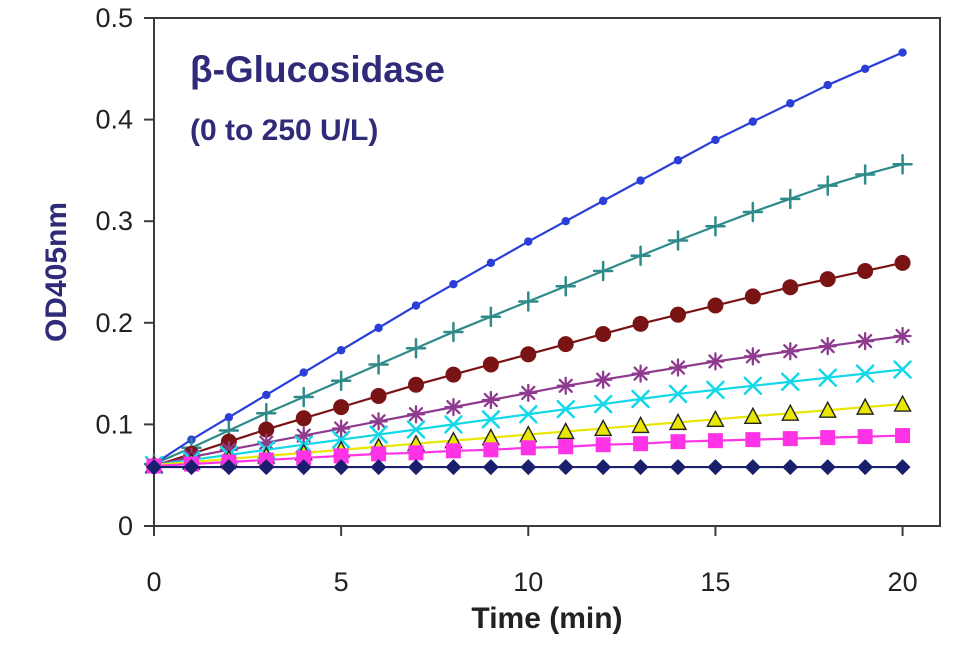 This screenshot has width=979, height=650. Describe the element at coordinates (528, 582) in the screenshot. I see `x-tick-label-3: 10` at that location.